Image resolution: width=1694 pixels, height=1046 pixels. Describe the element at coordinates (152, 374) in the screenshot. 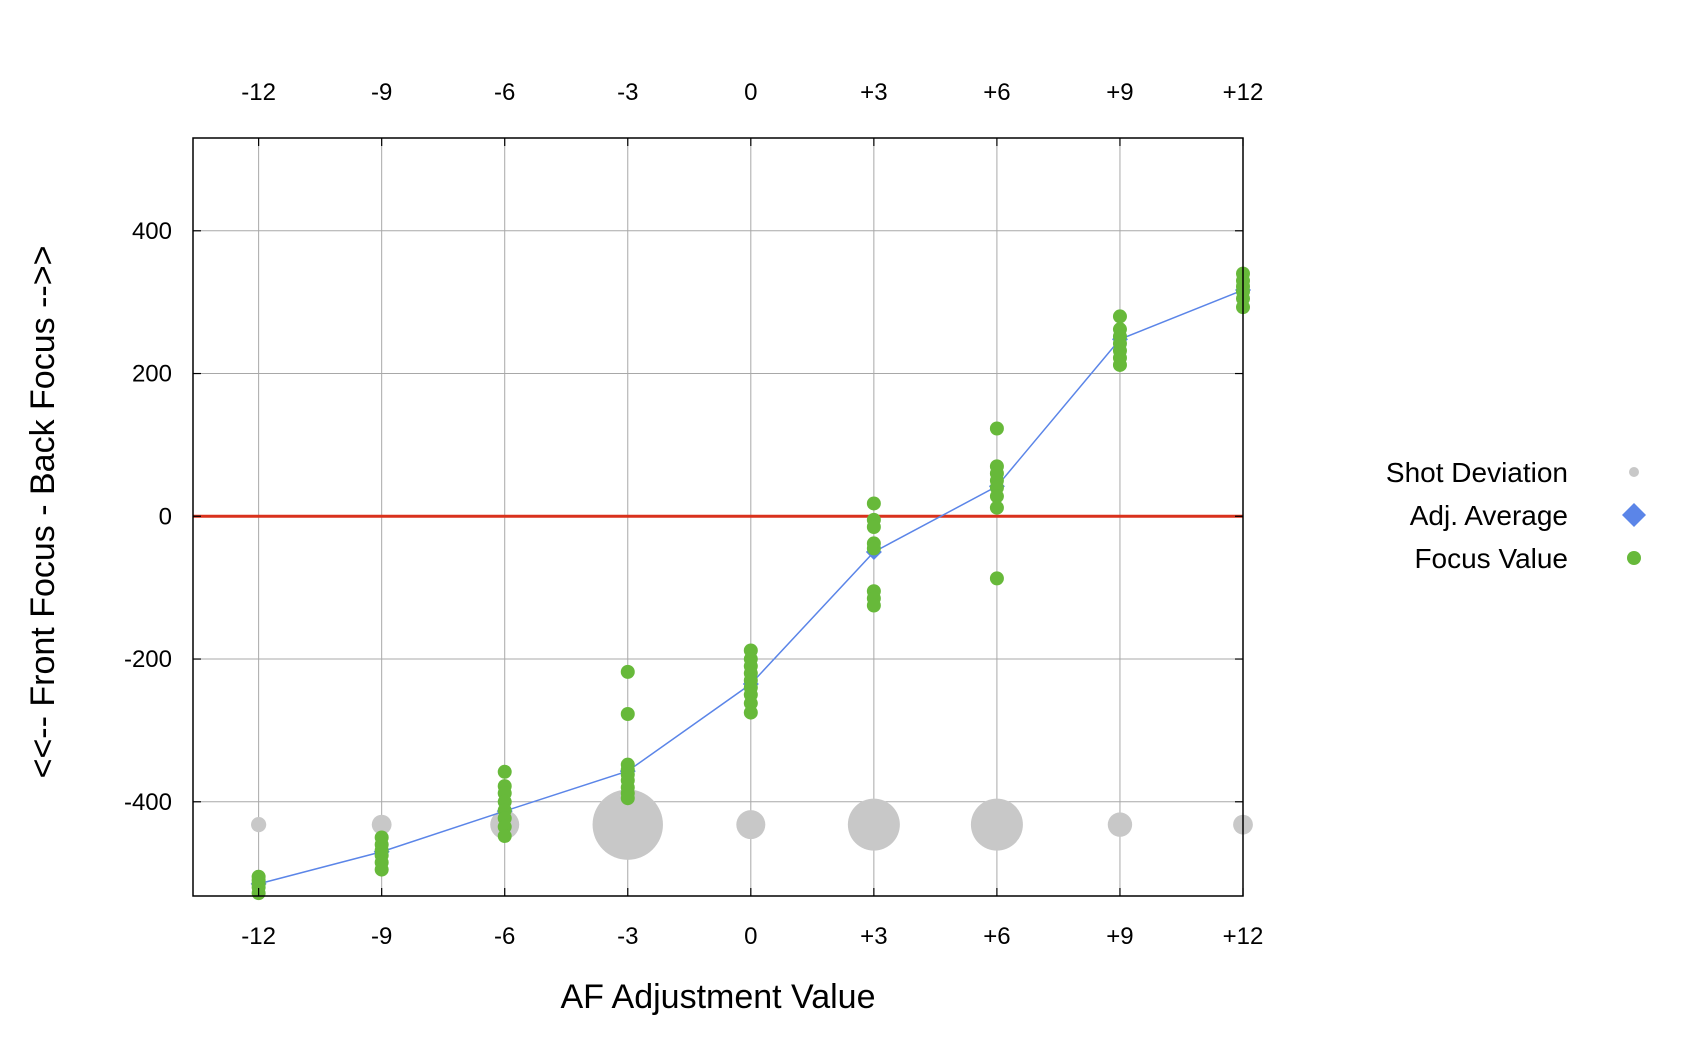

I see `y-tick-label: 200` at that location.